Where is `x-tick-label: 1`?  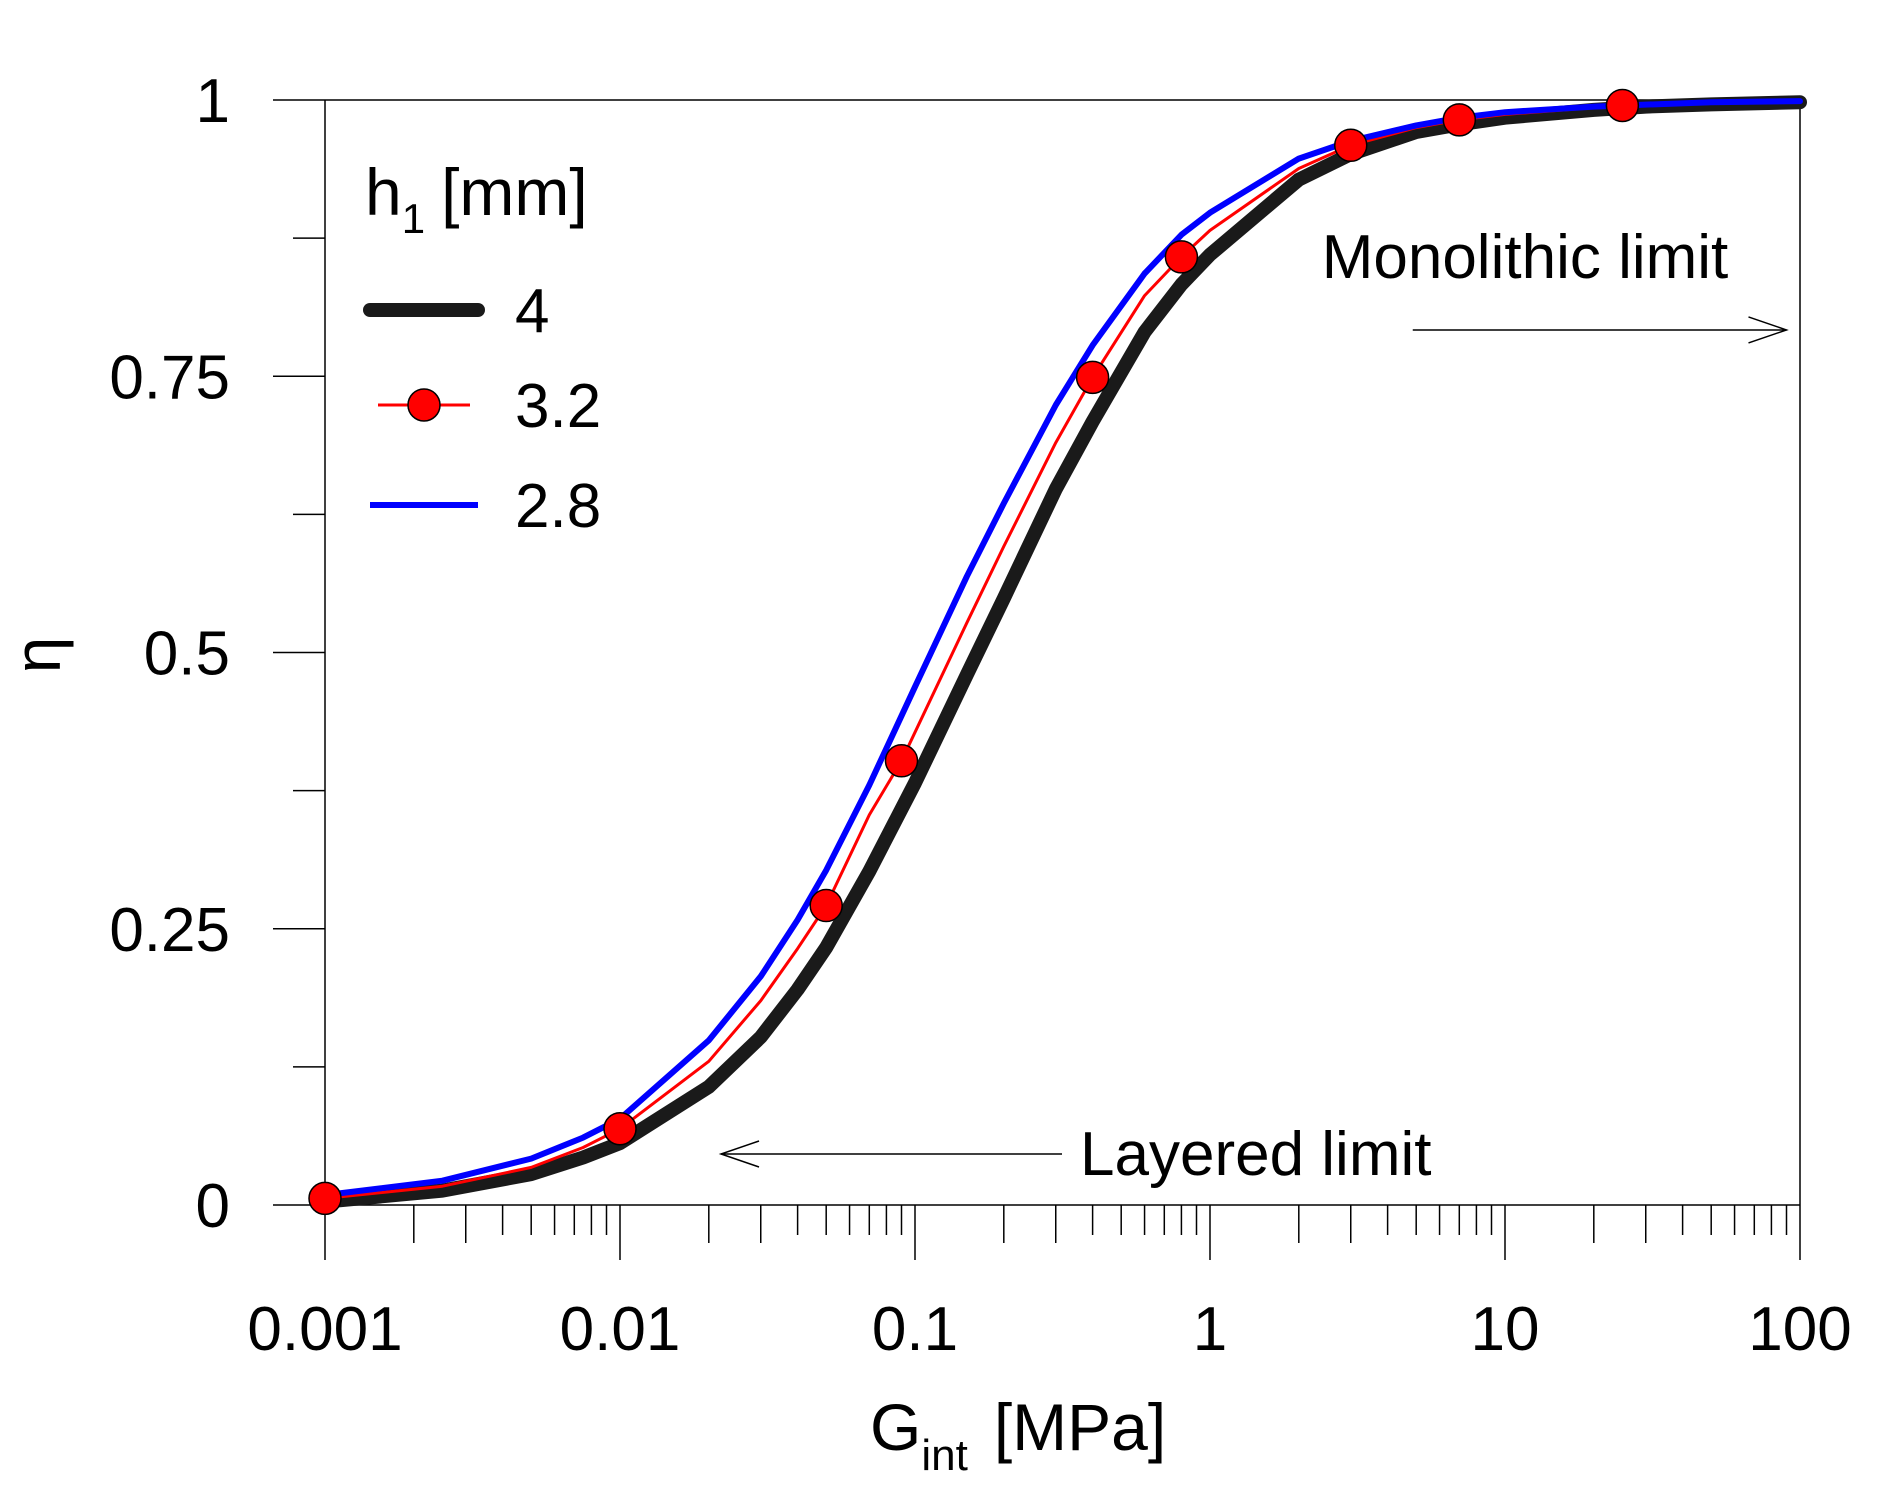
x-tick-label: 1 is located at coordinates (1210, 1329).